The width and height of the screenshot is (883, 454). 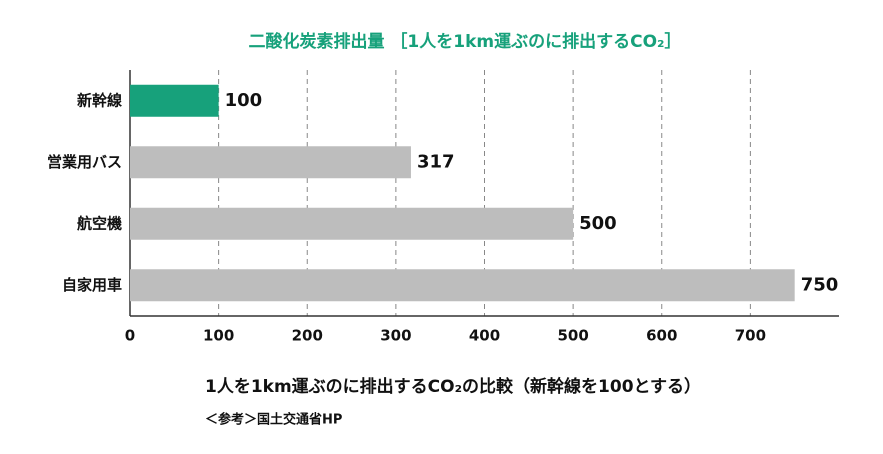 What do you see at coordinates (572, 336) in the screenshot?
I see `x-tick-label: 500` at bounding box center [572, 336].